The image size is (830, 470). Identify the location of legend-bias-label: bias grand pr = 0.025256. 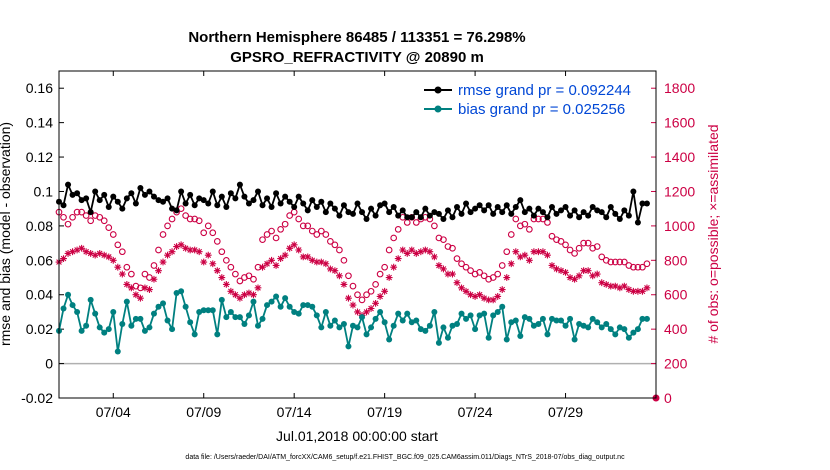
(541, 109).